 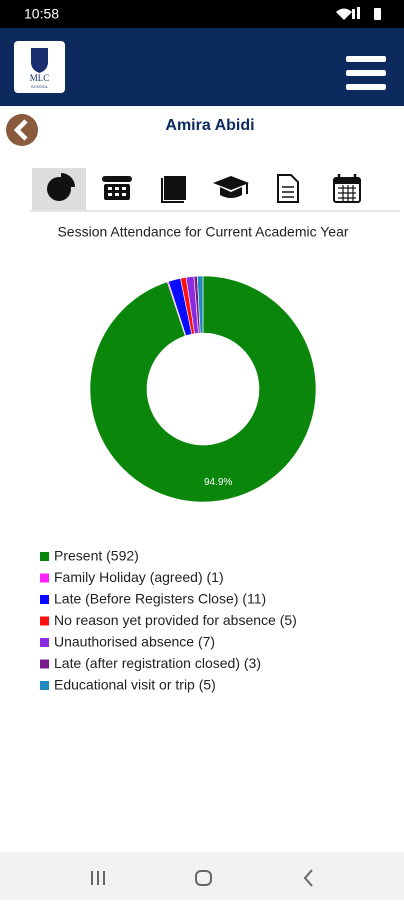 I want to click on tab-bar, so click(x=215, y=190).